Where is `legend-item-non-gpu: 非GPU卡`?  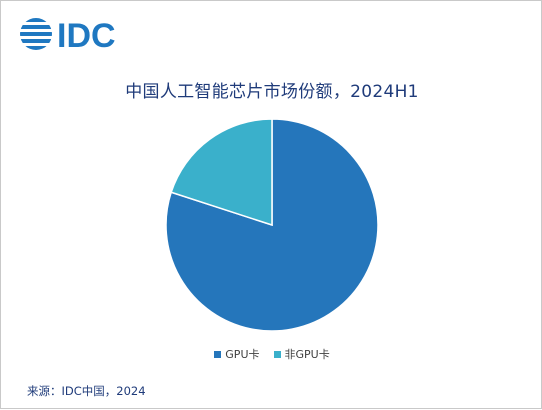 legend-item-non-gpu: 非GPU卡 is located at coordinates (301, 354).